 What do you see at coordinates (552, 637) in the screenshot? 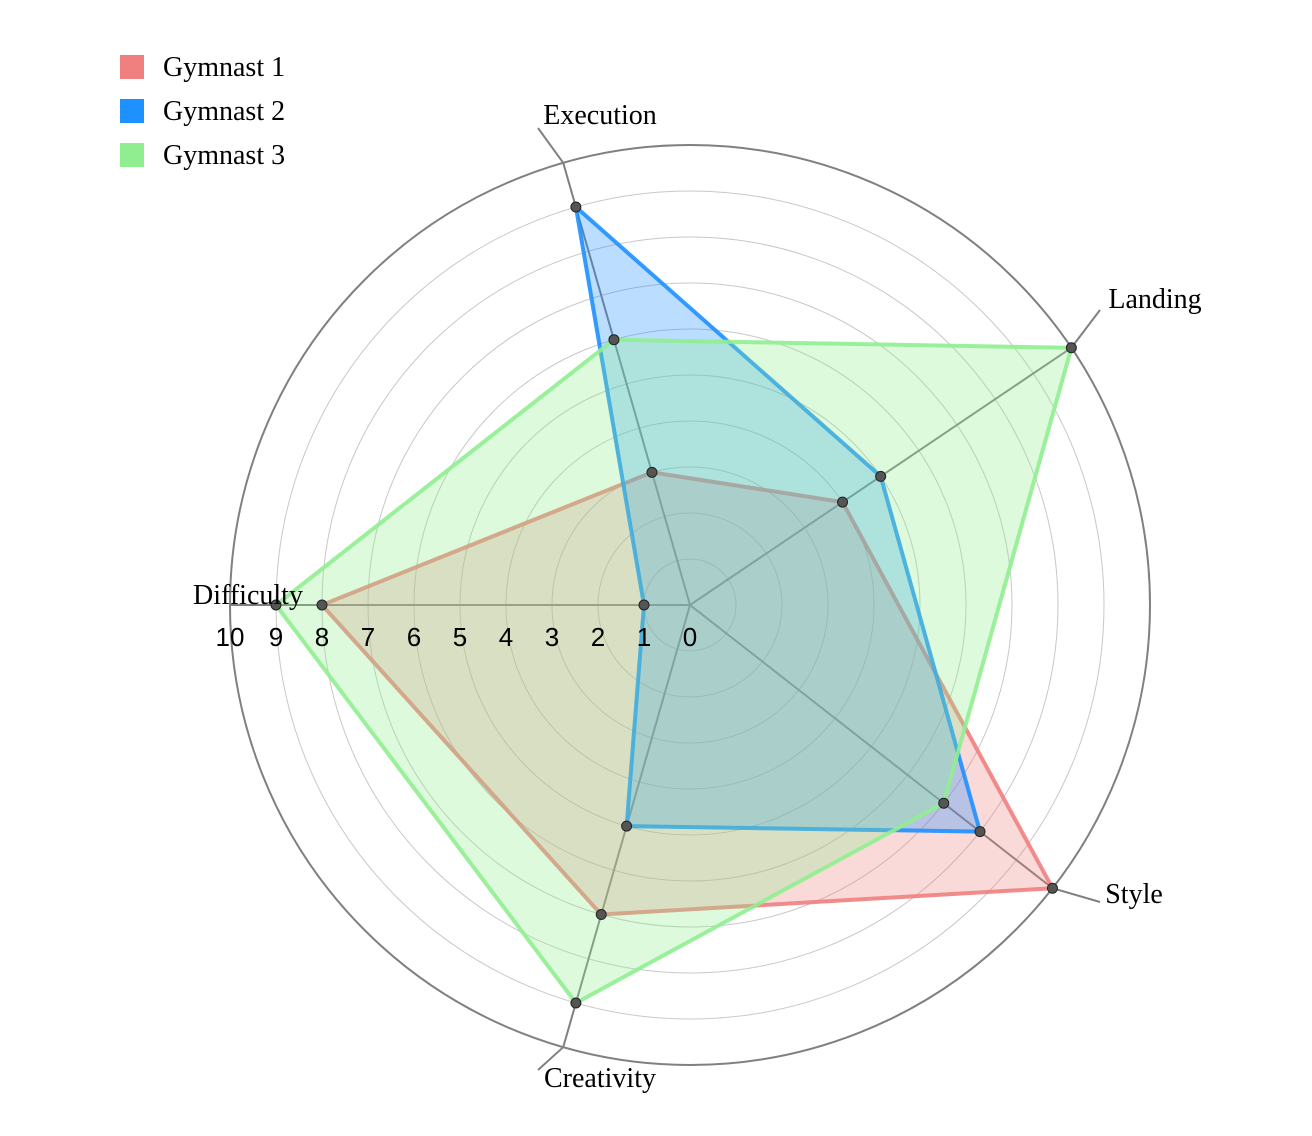
I see `tick-label: 3` at bounding box center [552, 637].